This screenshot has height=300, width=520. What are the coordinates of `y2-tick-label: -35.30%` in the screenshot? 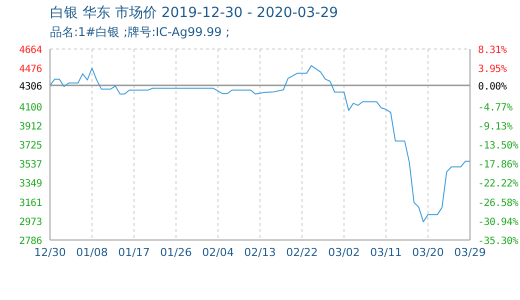 It's located at (498, 241).